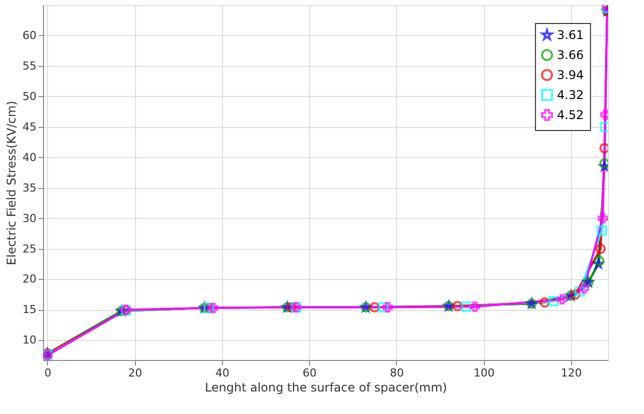 This screenshot has height=414, width=644. What do you see at coordinates (326, 387) in the screenshot?
I see `x-axis-title: Lenght along the surface of spacer(mm)` at bounding box center [326, 387].